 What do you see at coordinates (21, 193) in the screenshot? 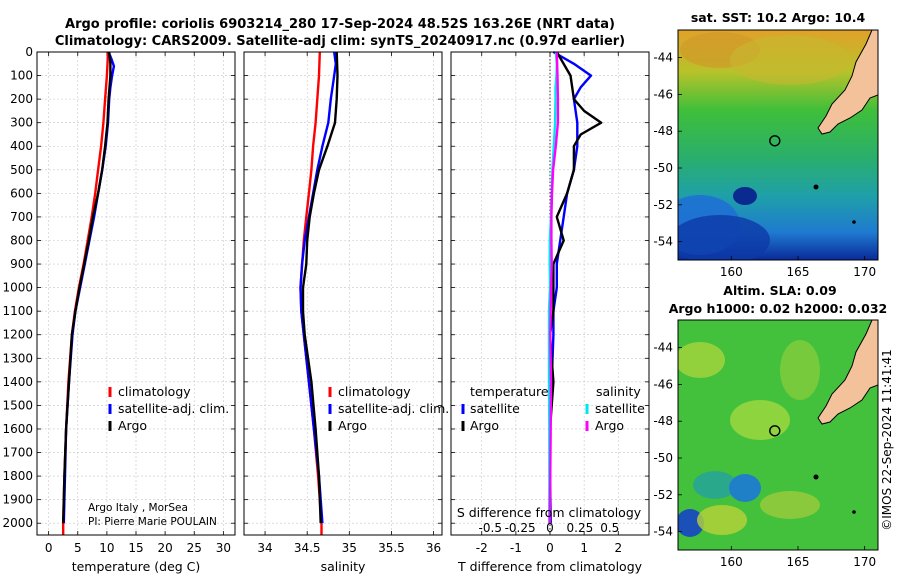
I see `depth-tick-label: 600` at bounding box center [21, 193].